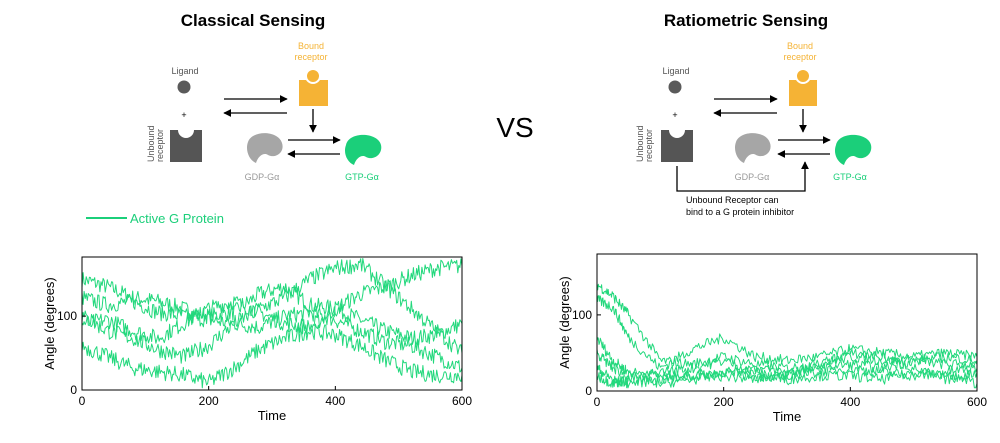  I want to click on legend: Active G Protein, so click(155, 218).